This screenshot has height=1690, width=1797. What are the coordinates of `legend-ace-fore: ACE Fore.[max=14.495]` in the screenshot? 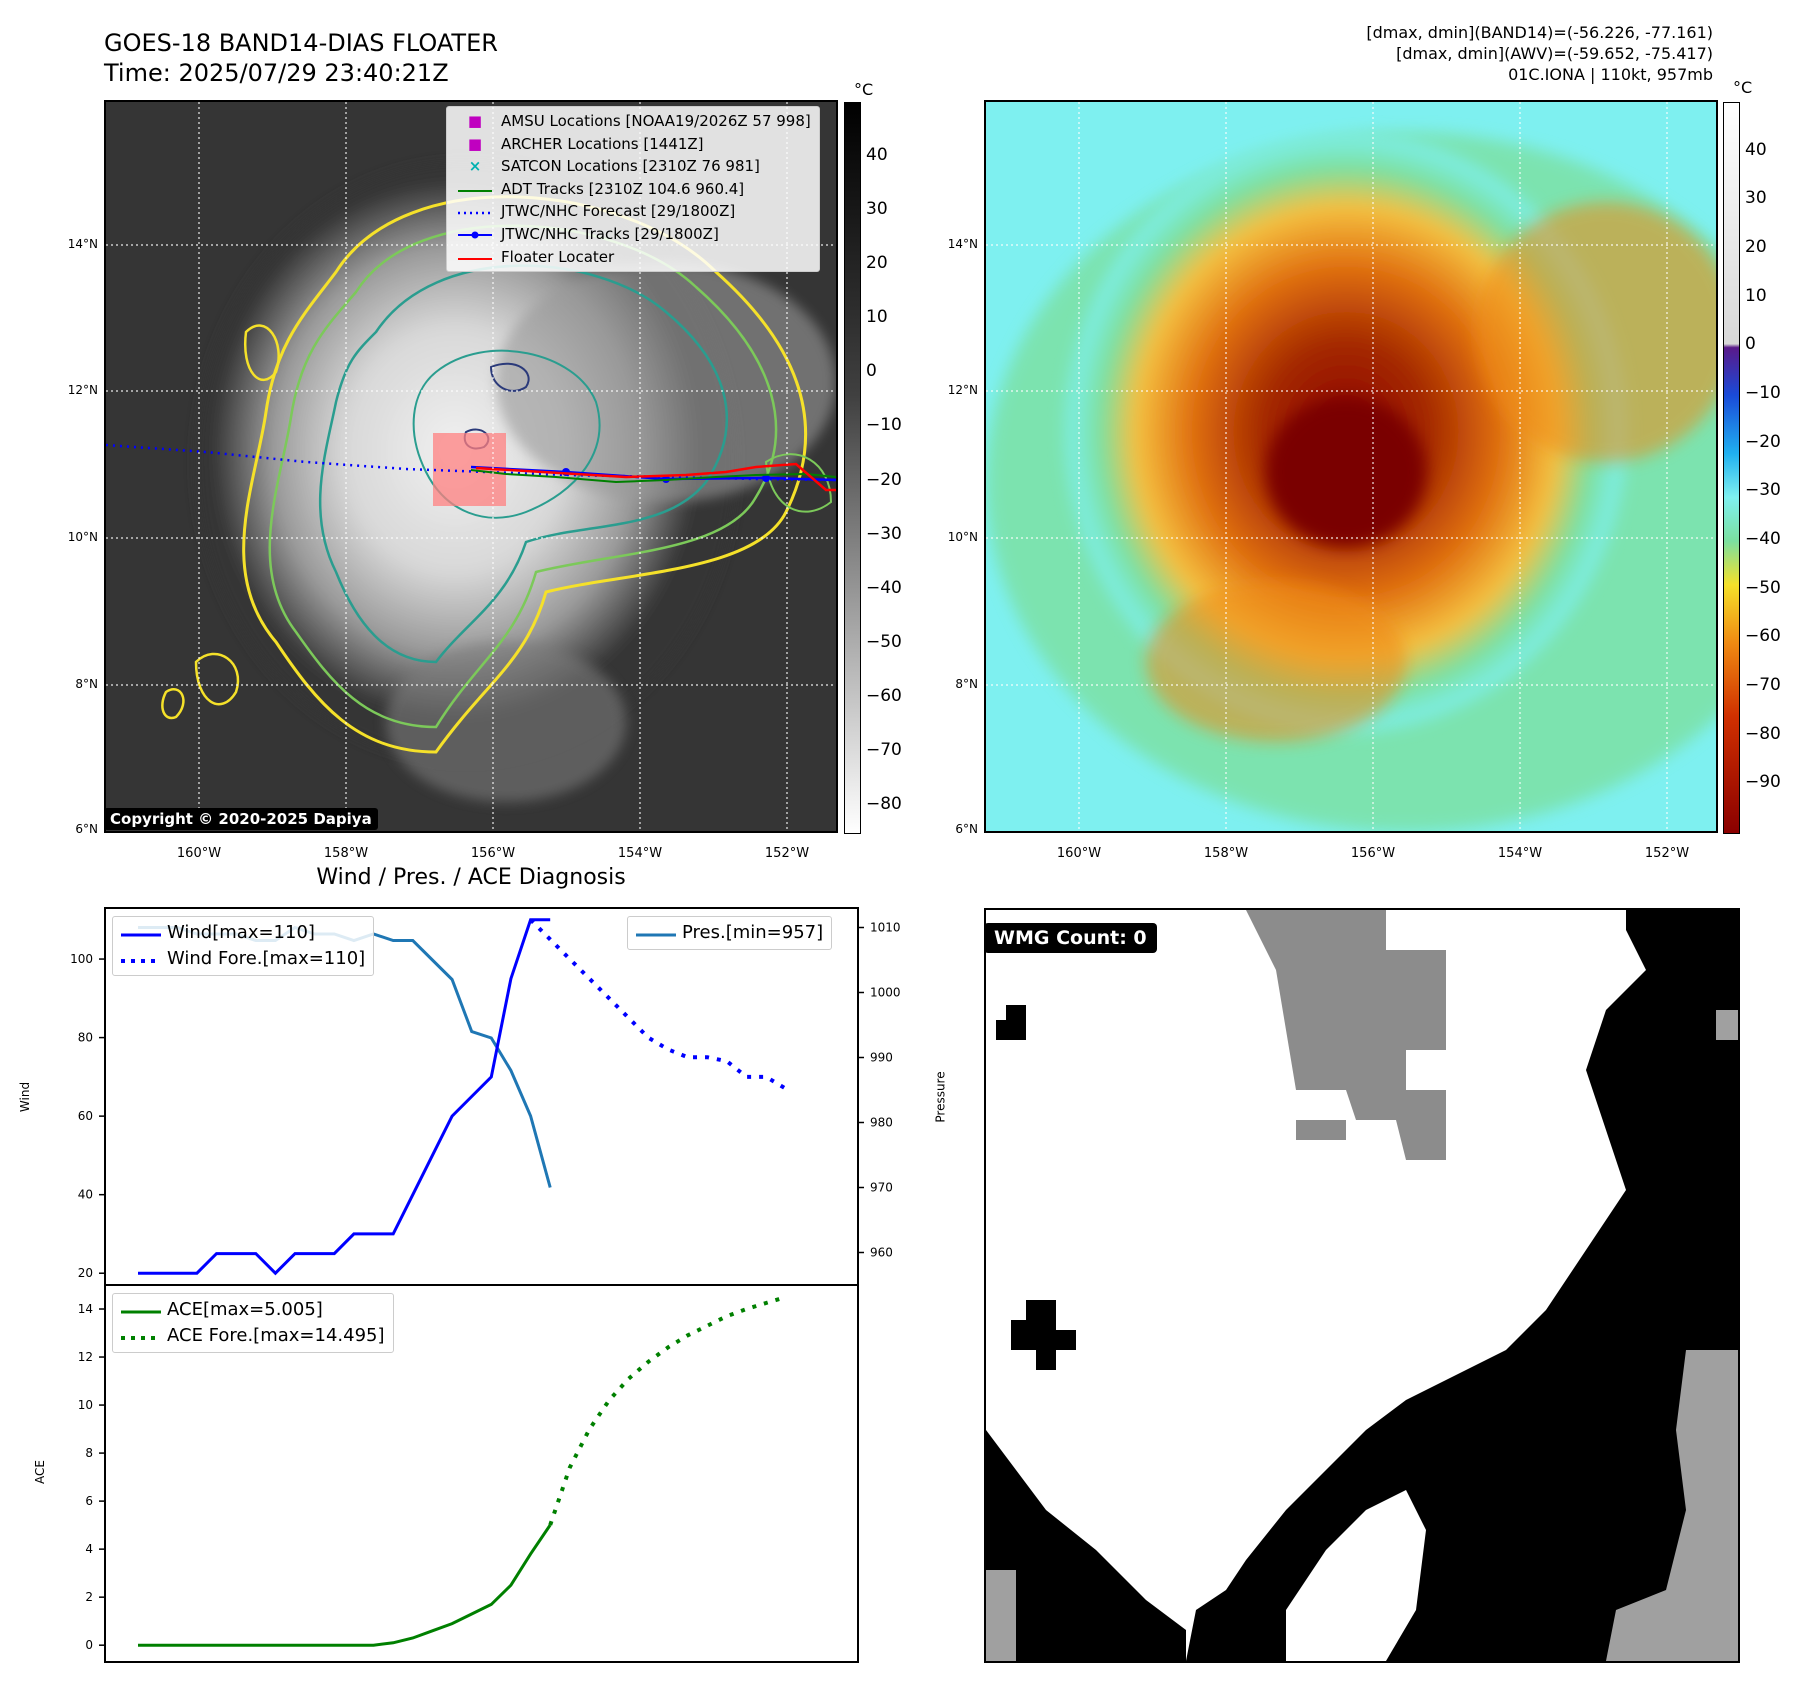 It's located at (253, 1335).